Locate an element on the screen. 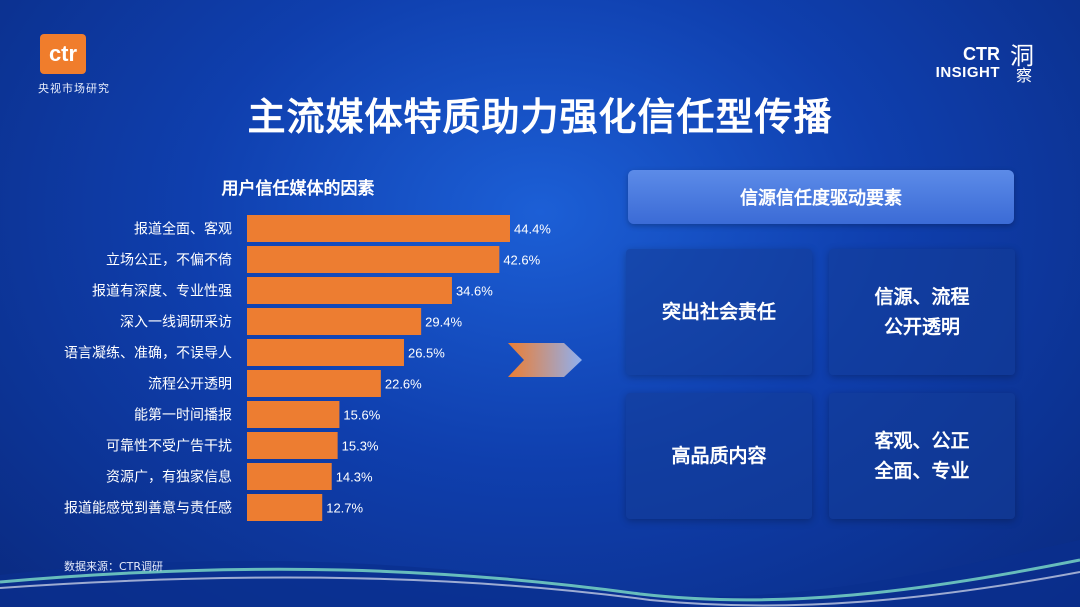 This screenshot has width=1080, height=607. driver-card-line: 公开透明 is located at coordinates (921, 327).